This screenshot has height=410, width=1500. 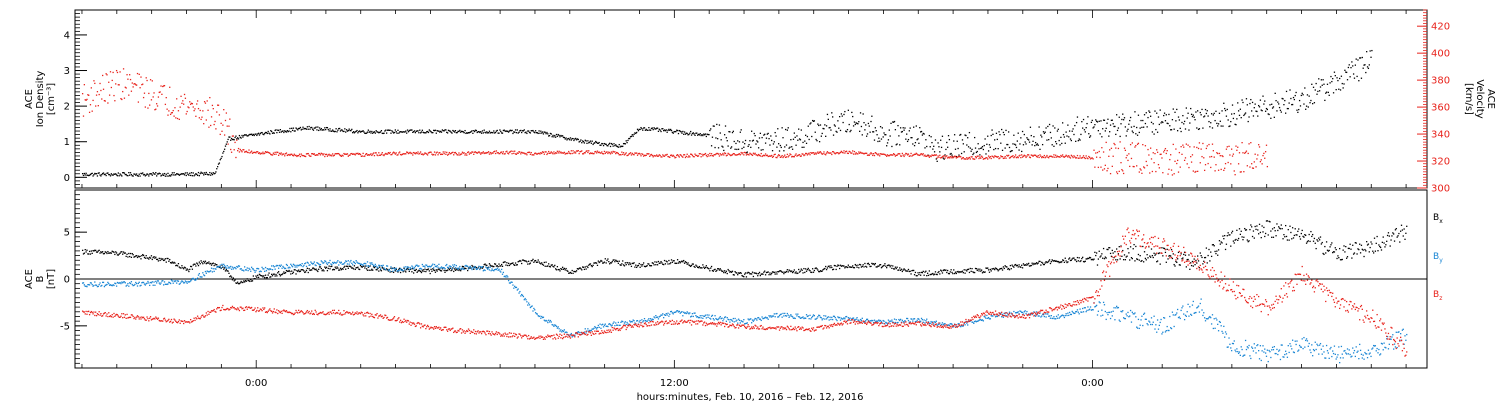 I want to click on left-tick-label: -5, so click(x=65, y=326).